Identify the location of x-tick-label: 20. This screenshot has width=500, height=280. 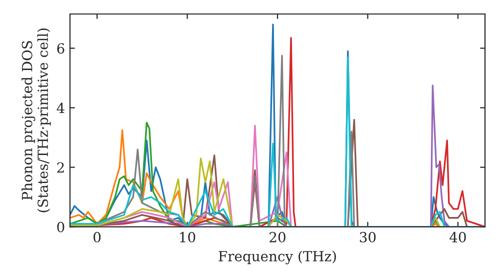
(278, 237).